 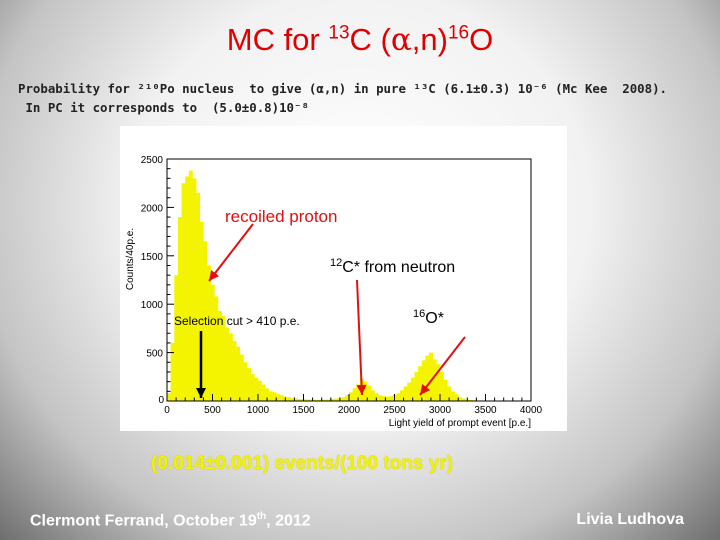 I want to click on x-tick-label: 500, so click(x=212, y=410).